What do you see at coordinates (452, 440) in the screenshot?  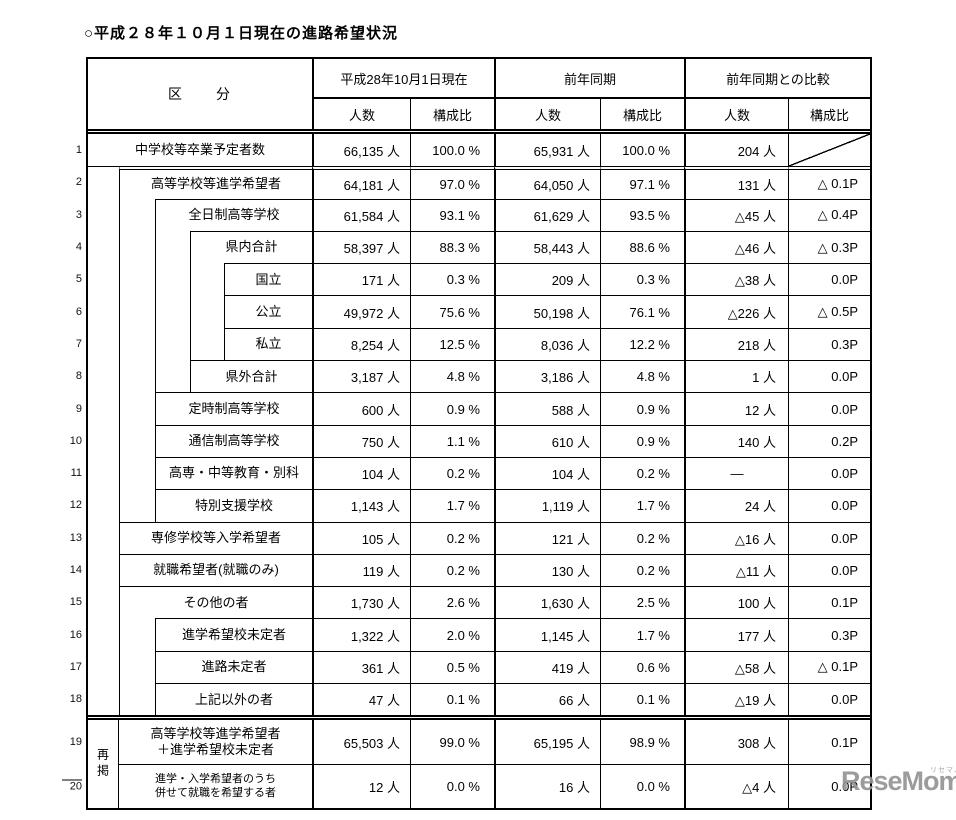 I see `cell-kouseihi-current: 1.1 %` at bounding box center [452, 440].